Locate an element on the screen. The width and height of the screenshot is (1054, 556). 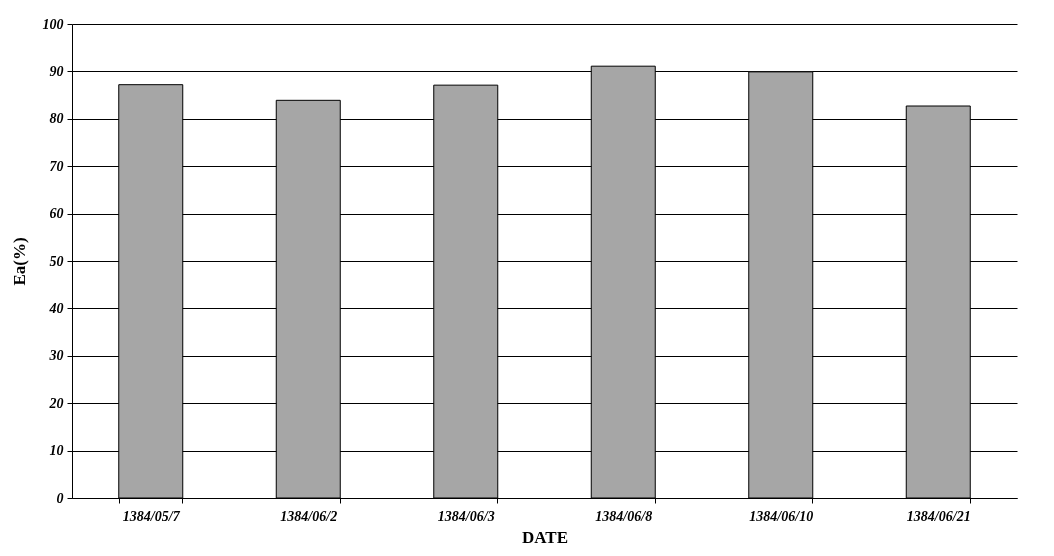
y-tick-label: 90 is located at coordinates (56, 71).